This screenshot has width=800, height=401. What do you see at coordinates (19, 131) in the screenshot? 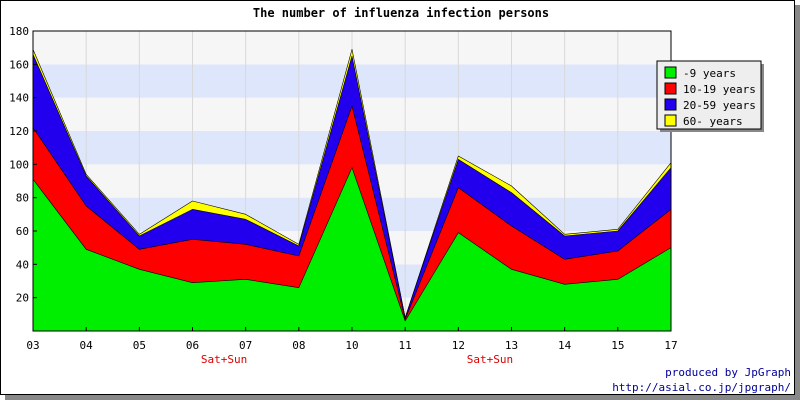
I see `y-tick-label: 120` at bounding box center [19, 131].